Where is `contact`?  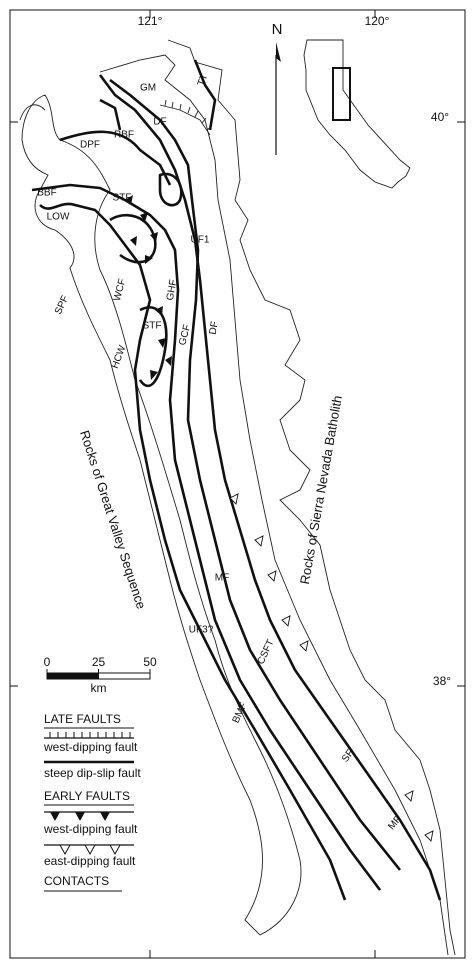 contact is located at coordinates (32, 112).